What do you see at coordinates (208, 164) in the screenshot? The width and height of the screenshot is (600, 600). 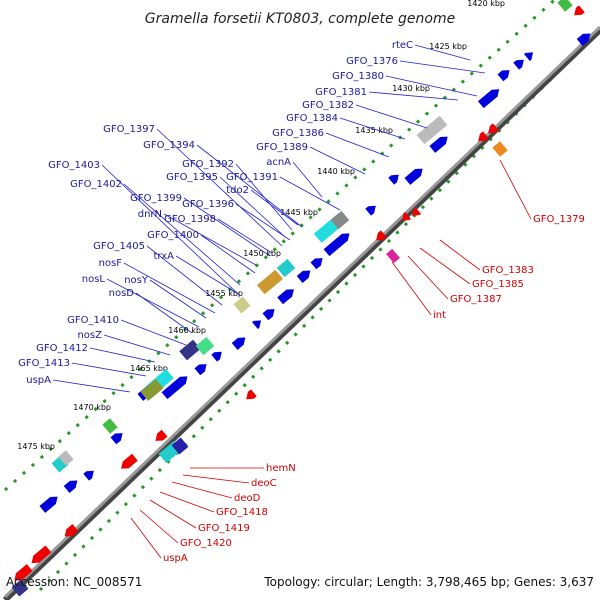 I see `forward-gene-label: GFO_1392` at bounding box center [208, 164].